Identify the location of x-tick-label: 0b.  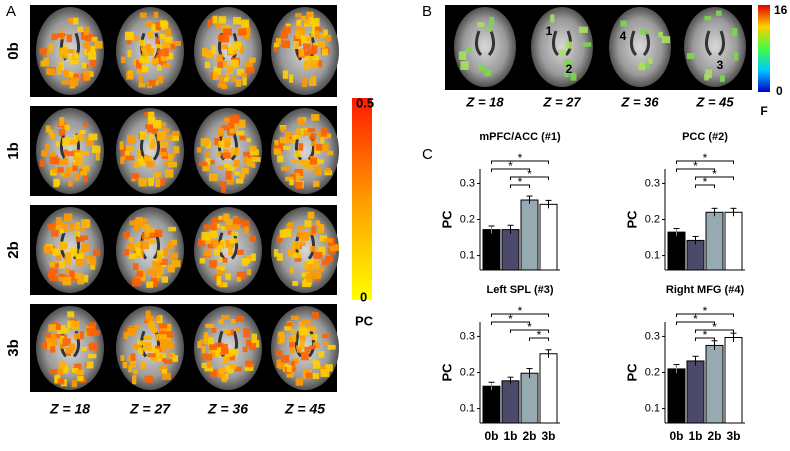
(491, 436).